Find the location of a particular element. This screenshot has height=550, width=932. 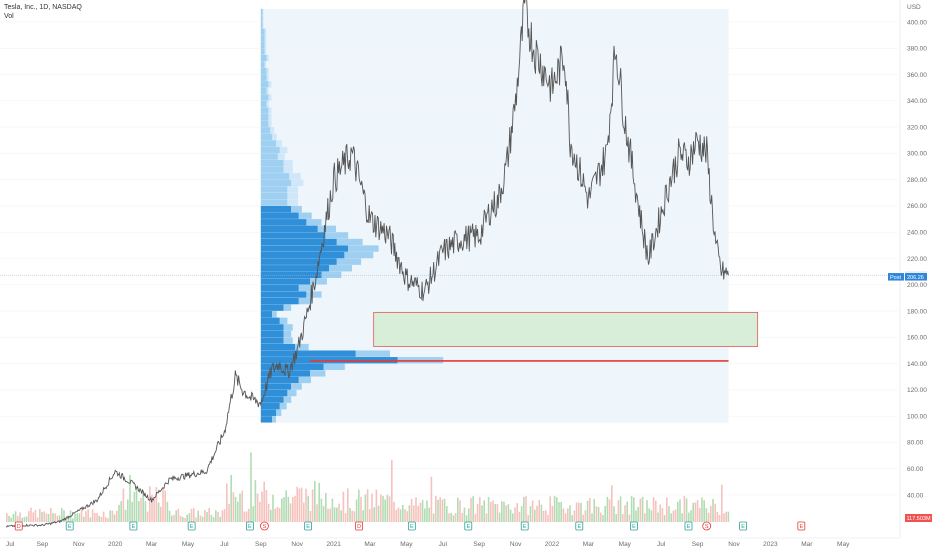

x-tick-label: Sep is located at coordinates (261, 544).